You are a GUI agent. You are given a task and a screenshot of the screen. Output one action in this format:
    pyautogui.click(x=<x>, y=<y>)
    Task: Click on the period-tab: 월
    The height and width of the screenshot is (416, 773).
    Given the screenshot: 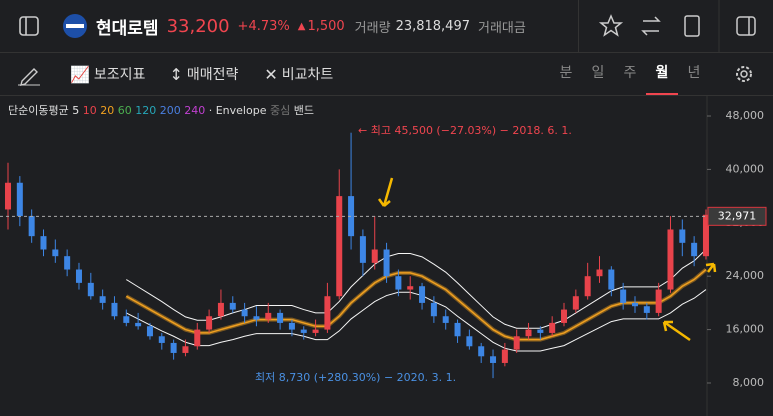 What is the action you would take?
    pyautogui.click(x=662, y=74)
    